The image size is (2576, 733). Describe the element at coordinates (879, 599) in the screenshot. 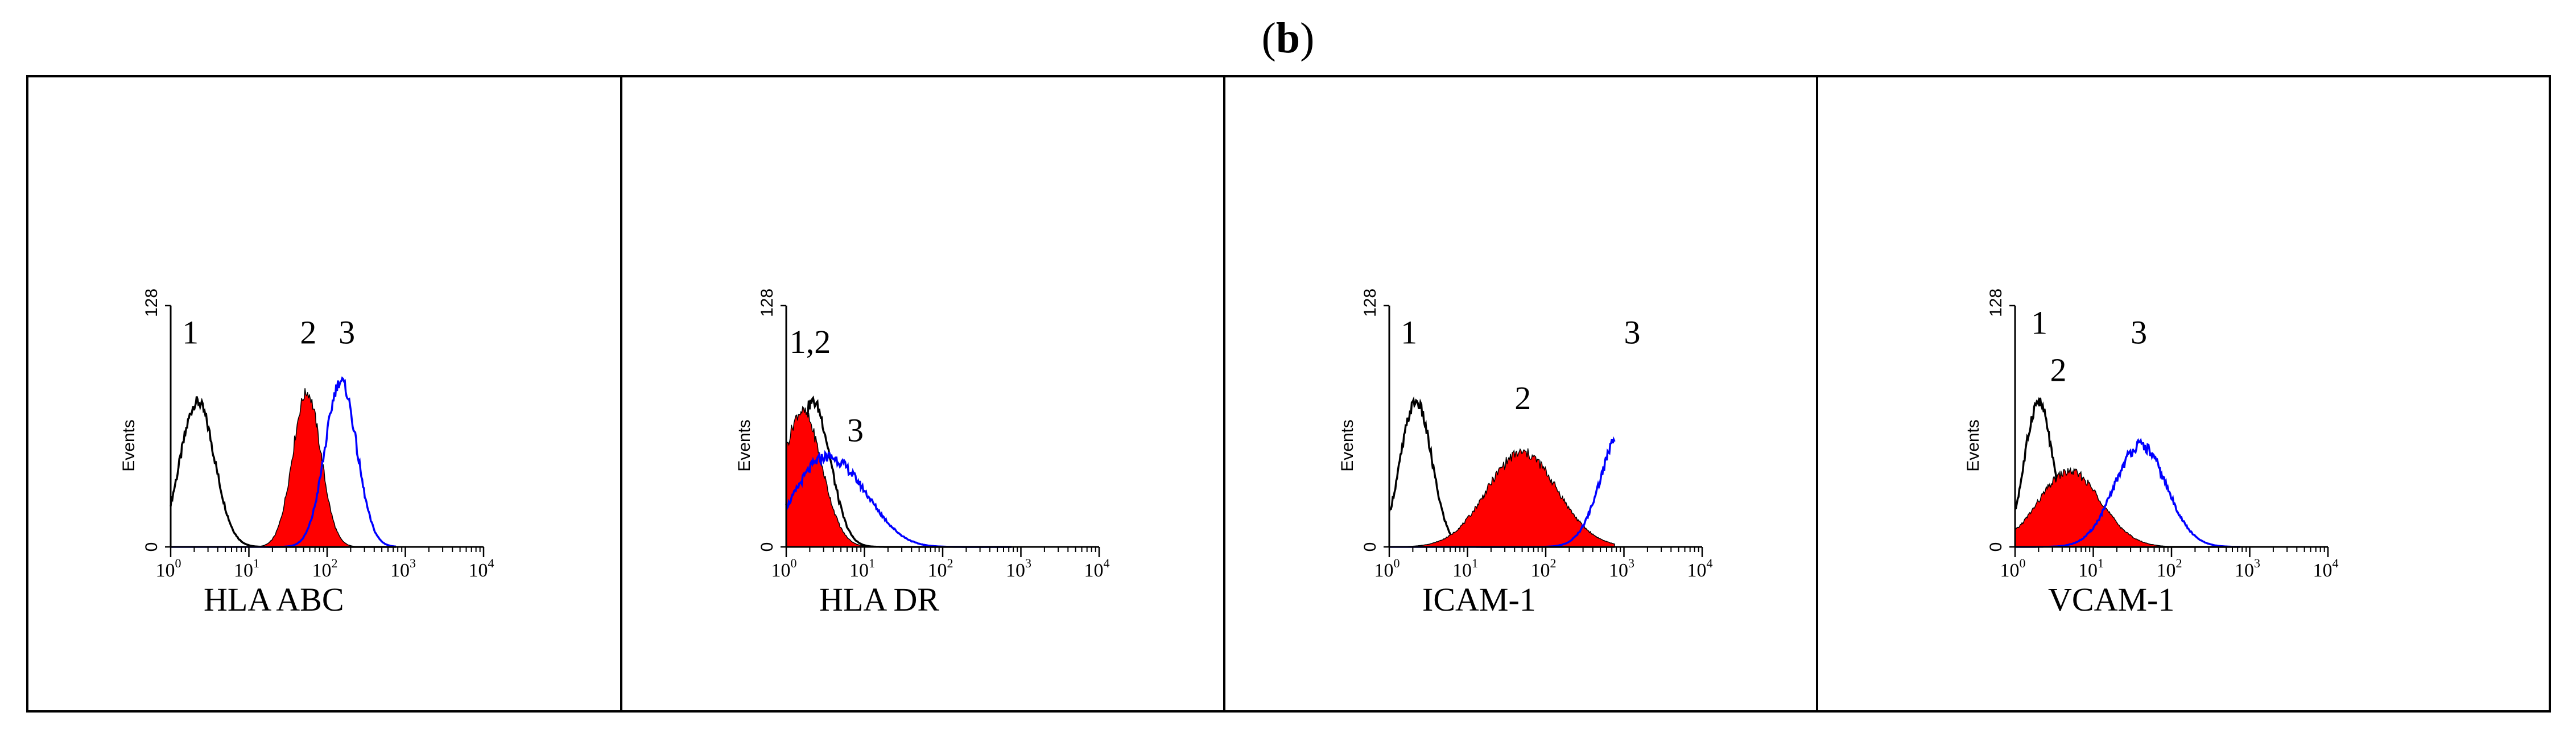

I see `x-axis-label: HLA DR` at that location.